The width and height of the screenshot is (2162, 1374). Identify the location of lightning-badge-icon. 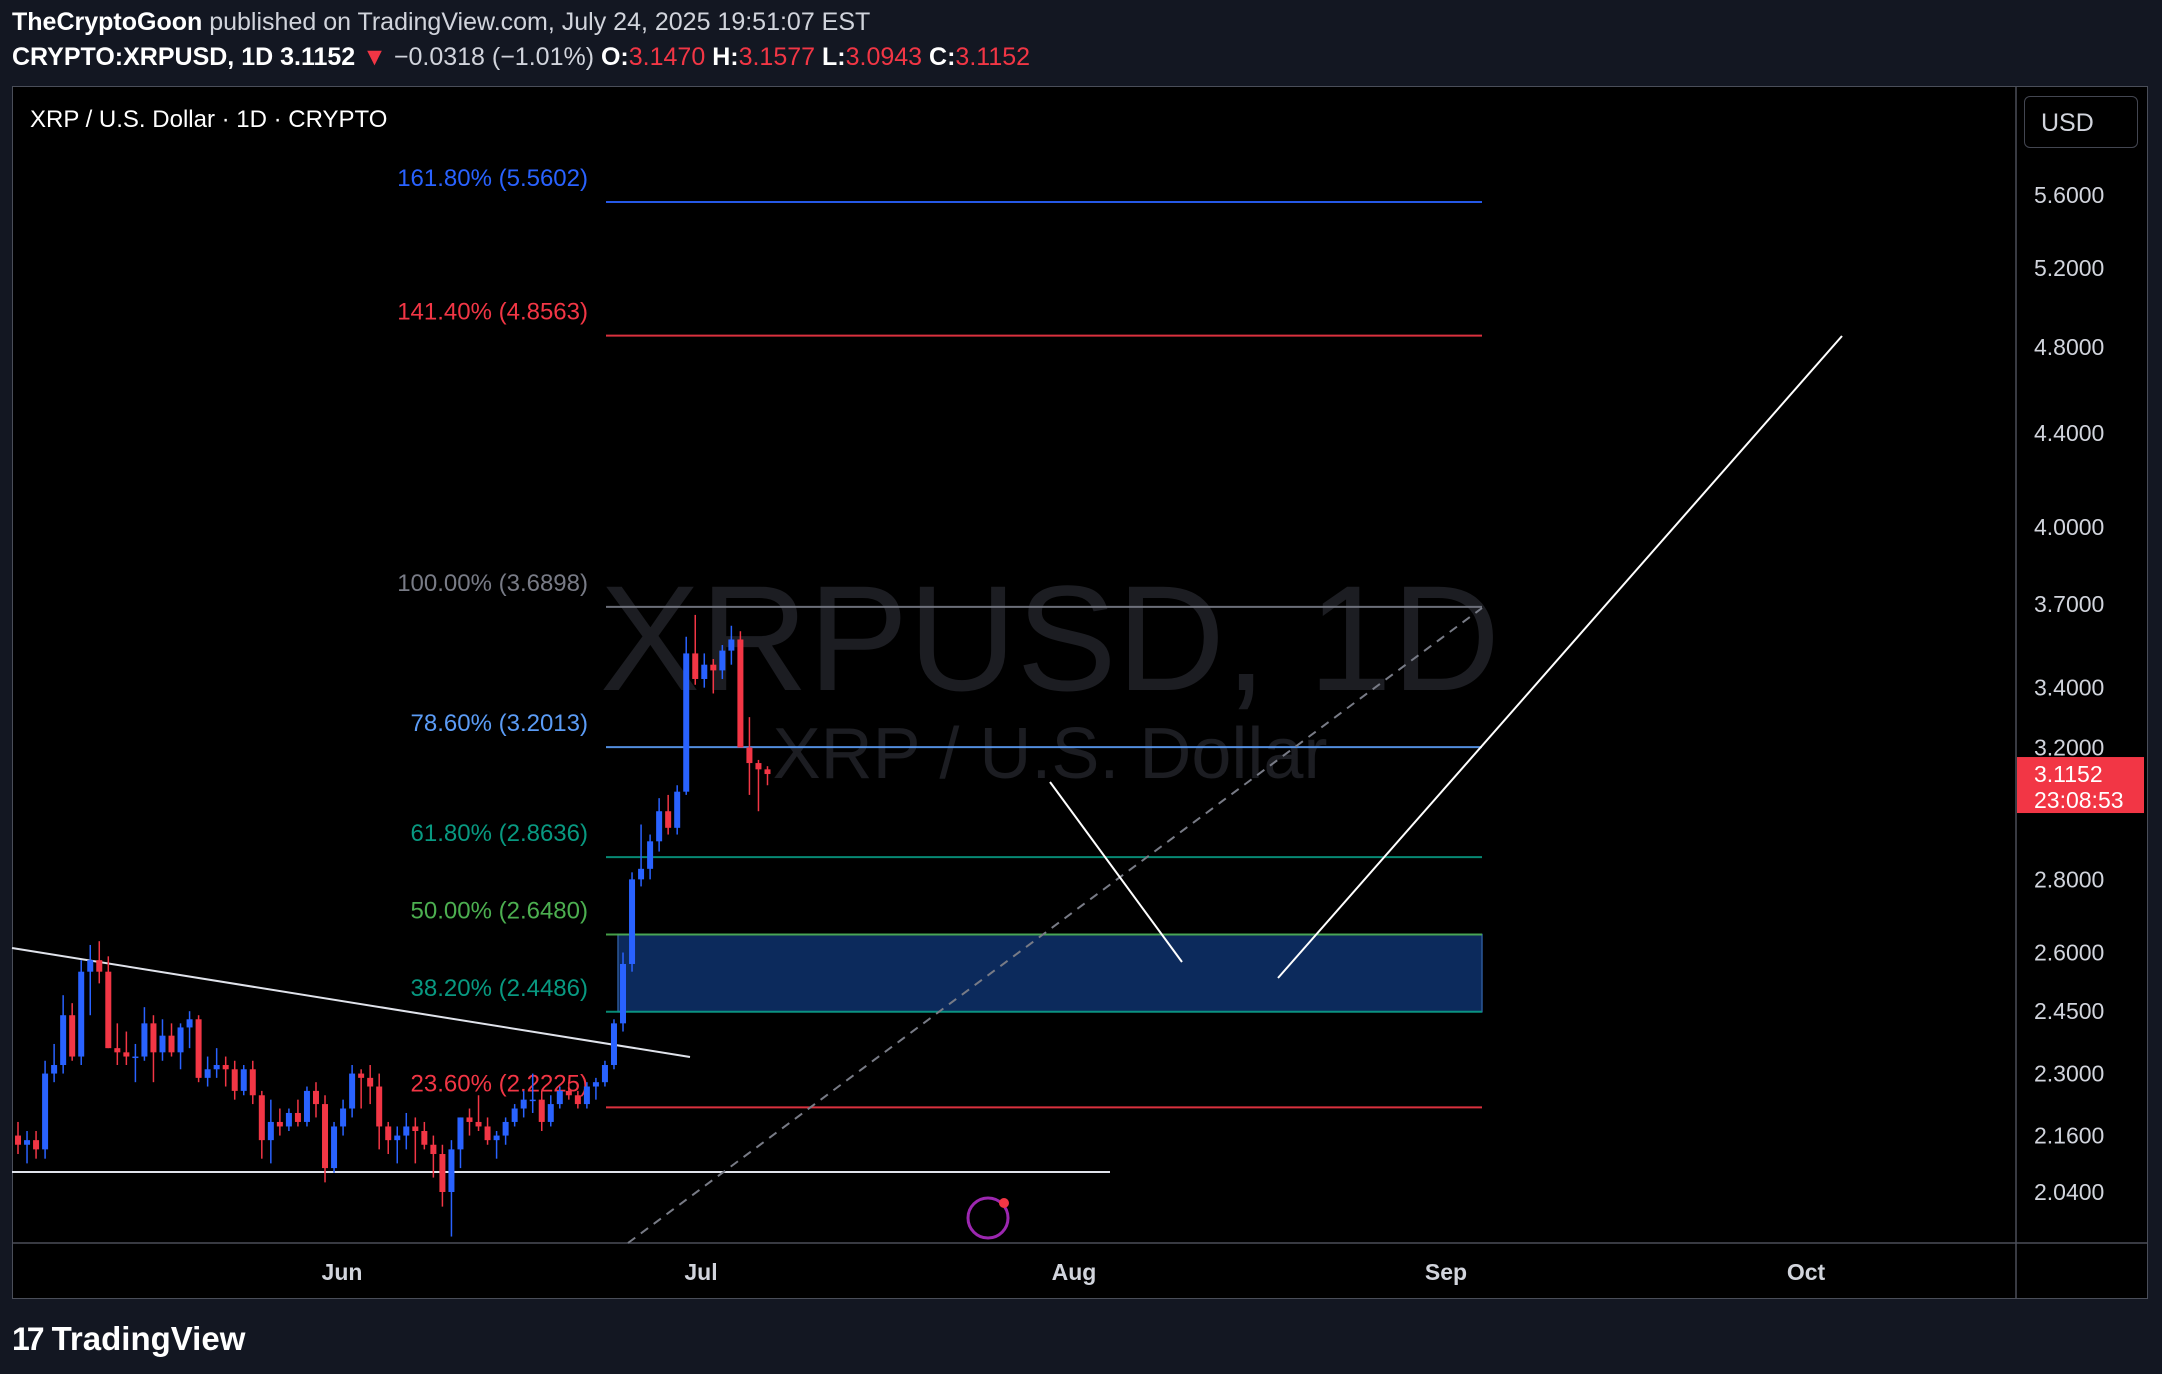
(988, 1218).